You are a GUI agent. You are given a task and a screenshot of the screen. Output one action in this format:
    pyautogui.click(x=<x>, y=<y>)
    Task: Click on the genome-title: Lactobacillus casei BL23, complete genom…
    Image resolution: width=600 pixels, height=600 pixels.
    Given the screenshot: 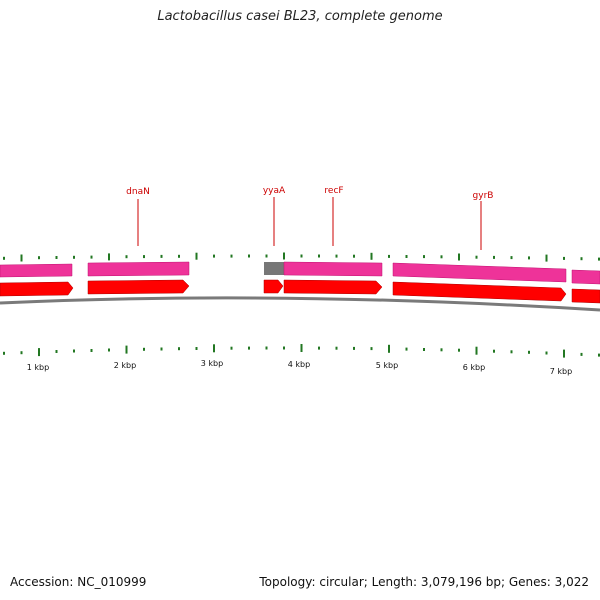 What is the action you would take?
    pyautogui.click(x=300, y=16)
    